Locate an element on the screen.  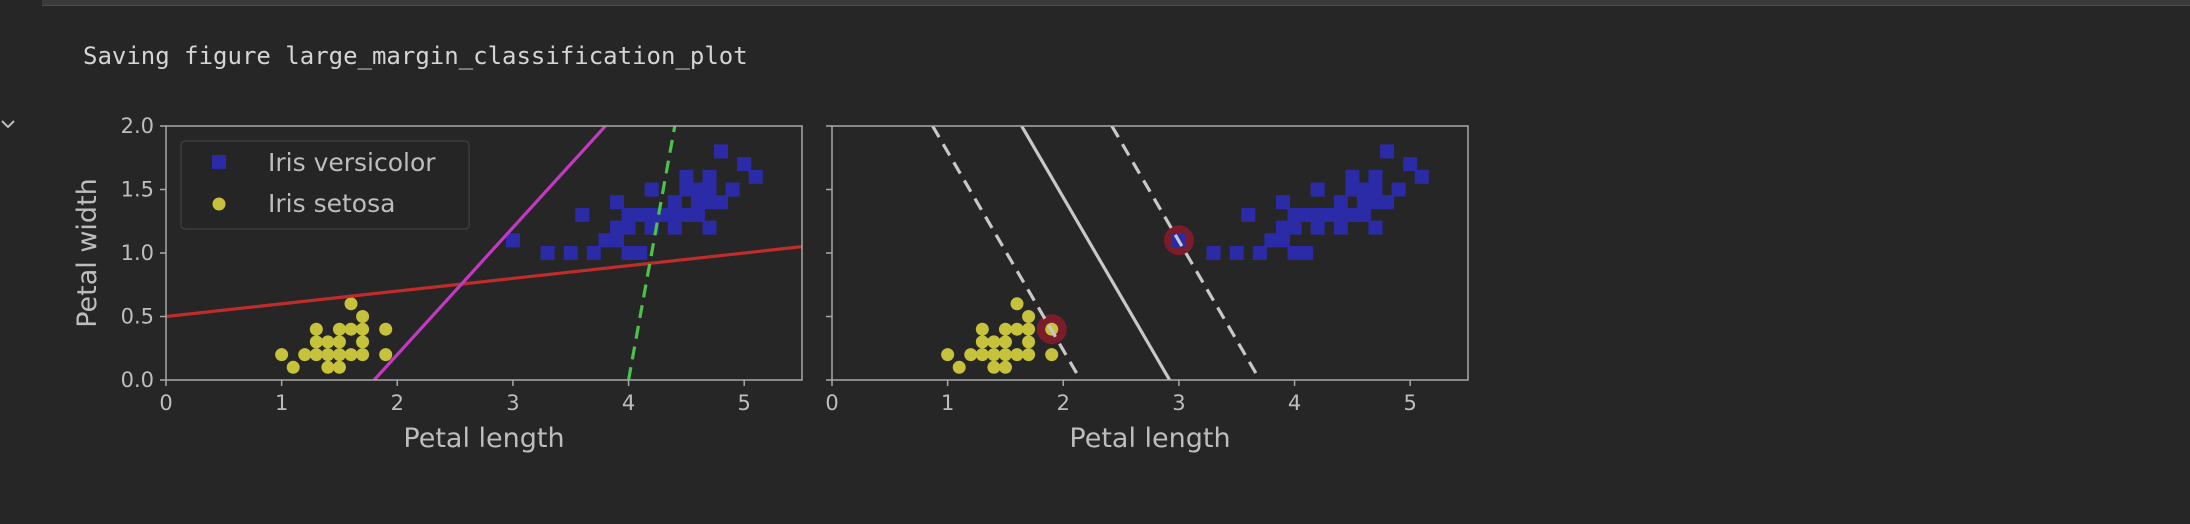
y-tick-label: 0.5 is located at coordinates (137, 317).